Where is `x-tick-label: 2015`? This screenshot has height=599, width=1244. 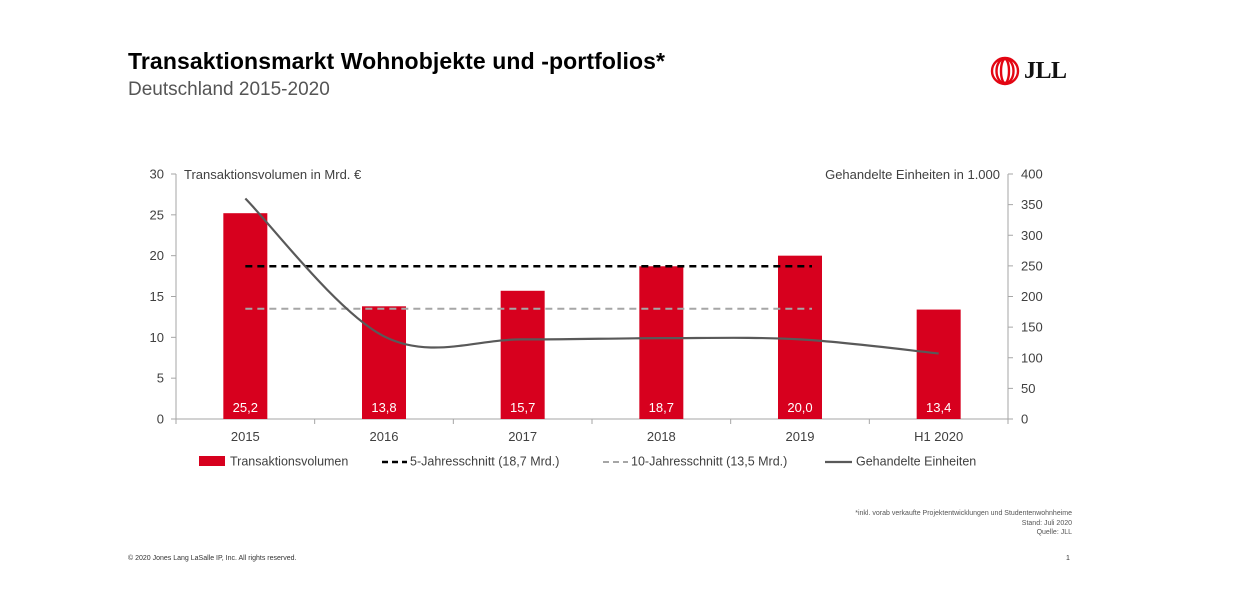
x-tick-label: 2015 is located at coordinates (245, 436).